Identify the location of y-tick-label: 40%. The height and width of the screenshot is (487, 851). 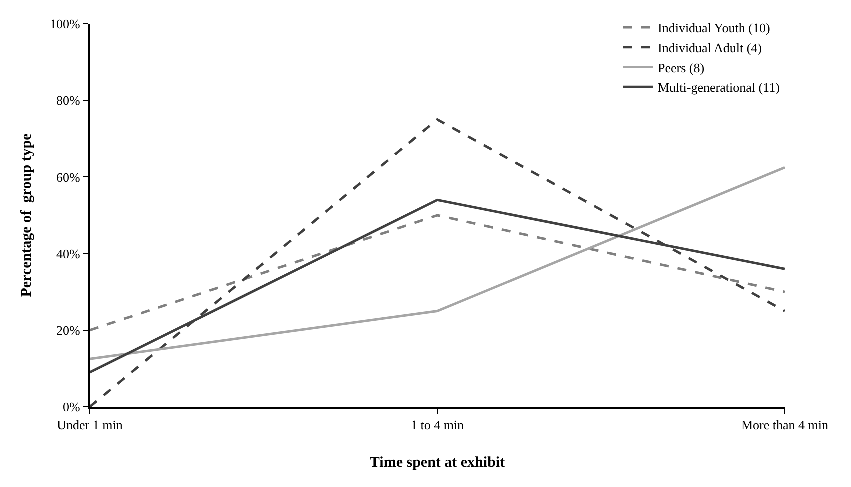
(68, 254).